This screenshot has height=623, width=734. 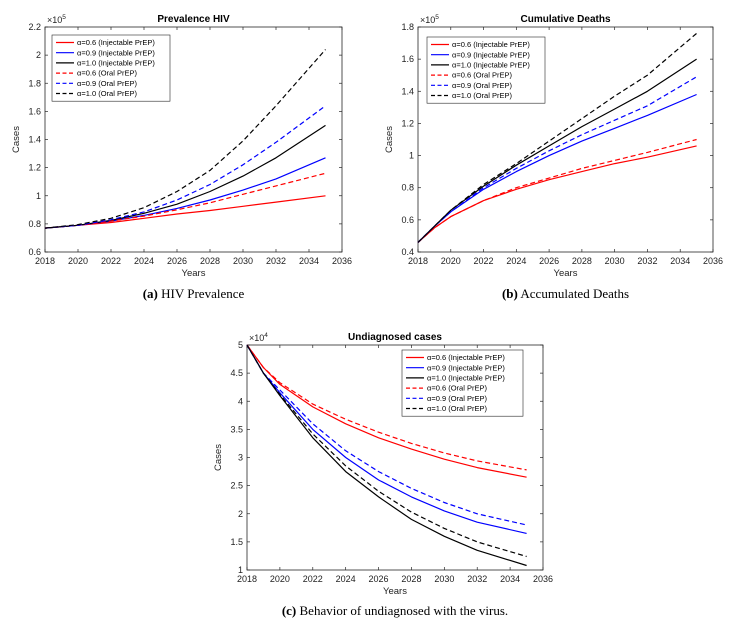 I want to click on caption-text: HIV Prevalence, so click(x=202, y=293).